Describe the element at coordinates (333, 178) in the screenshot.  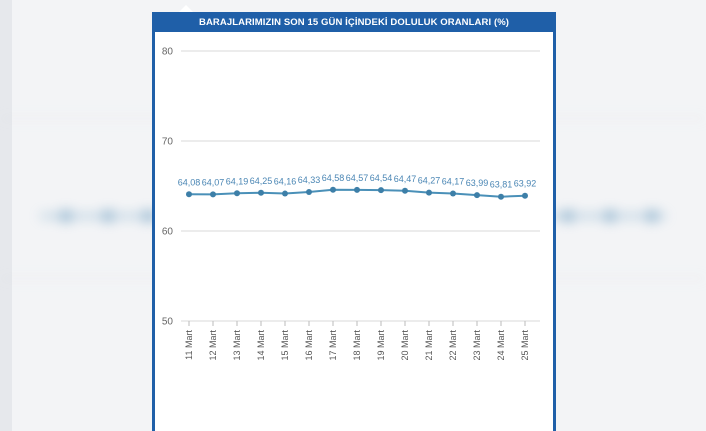
I see `data-label: 64,58` at that location.